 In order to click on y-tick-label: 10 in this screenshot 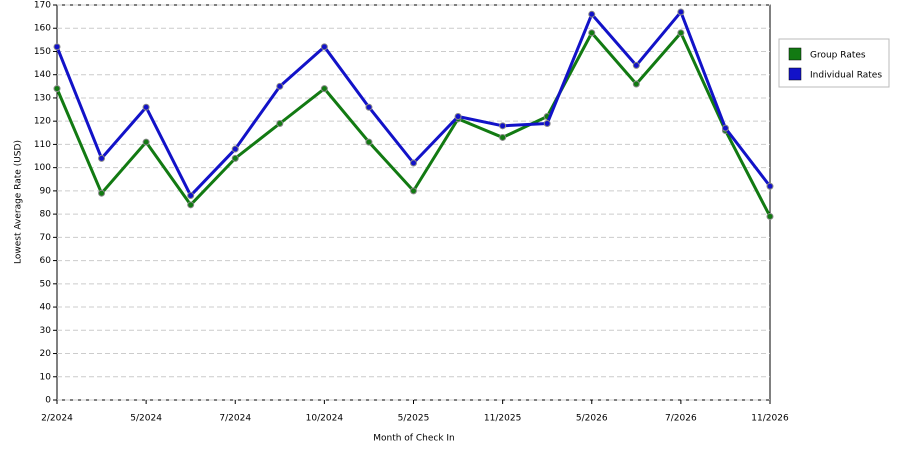, I will do `click(46, 377)`.